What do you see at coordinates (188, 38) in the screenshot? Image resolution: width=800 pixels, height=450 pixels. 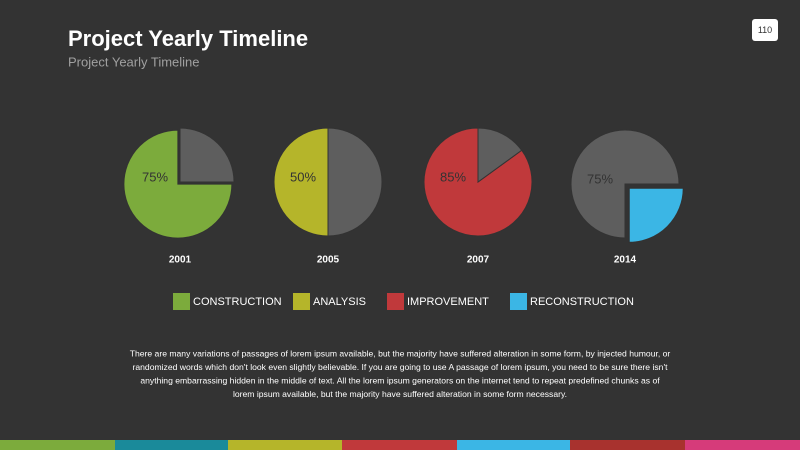 I see `title: Project Yearly Timeline` at bounding box center [188, 38].